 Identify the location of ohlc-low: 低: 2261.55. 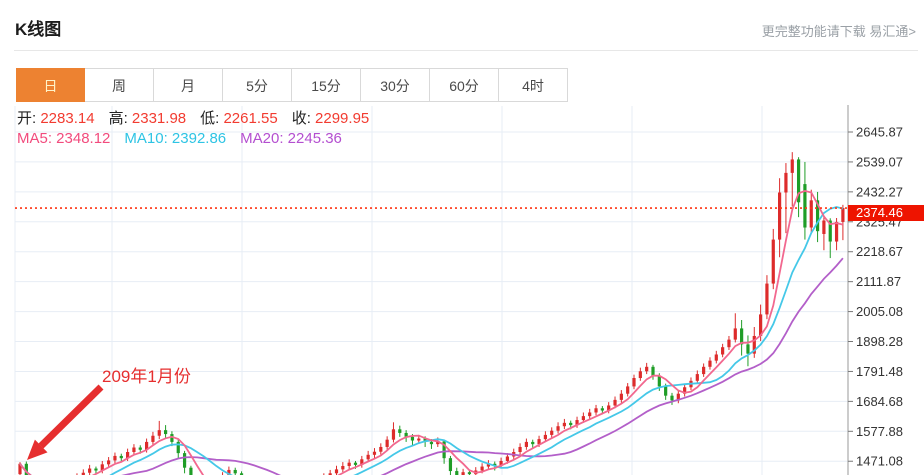
(239, 118).